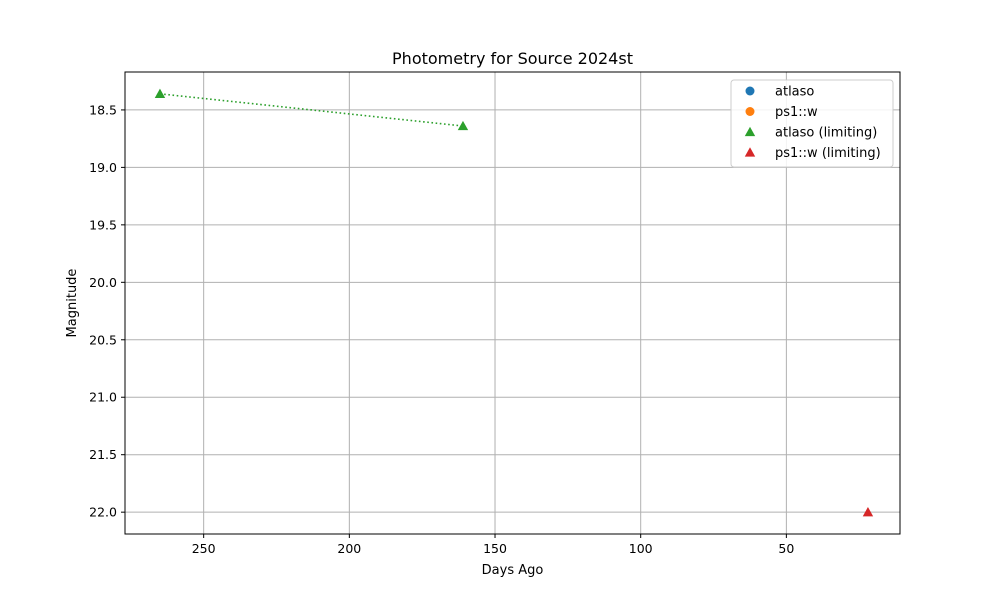 The height and width of the screenshot is (600, 1000). What do you see at coordinates (103, 282) in the screenshot?
I see `y-tick-label: 20.0` at bounding box center [103, 282].